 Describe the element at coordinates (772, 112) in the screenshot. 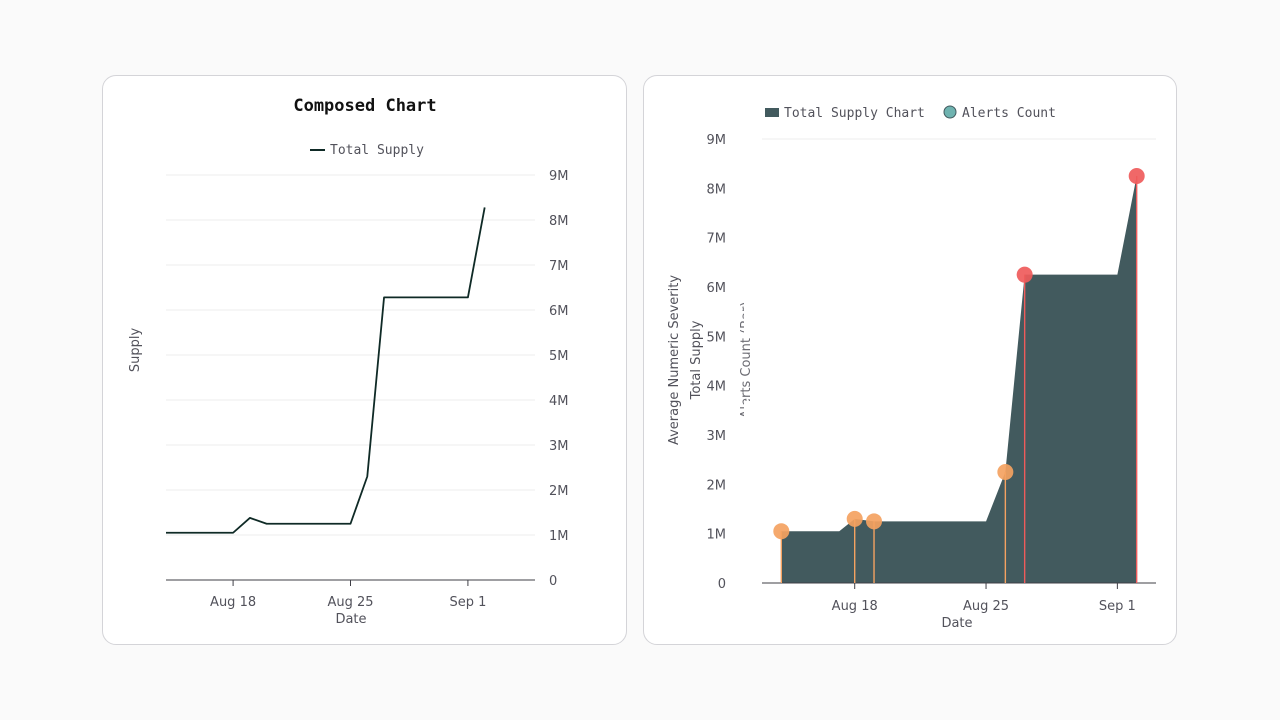

I see `legend-swatch-total-supply` at that location.